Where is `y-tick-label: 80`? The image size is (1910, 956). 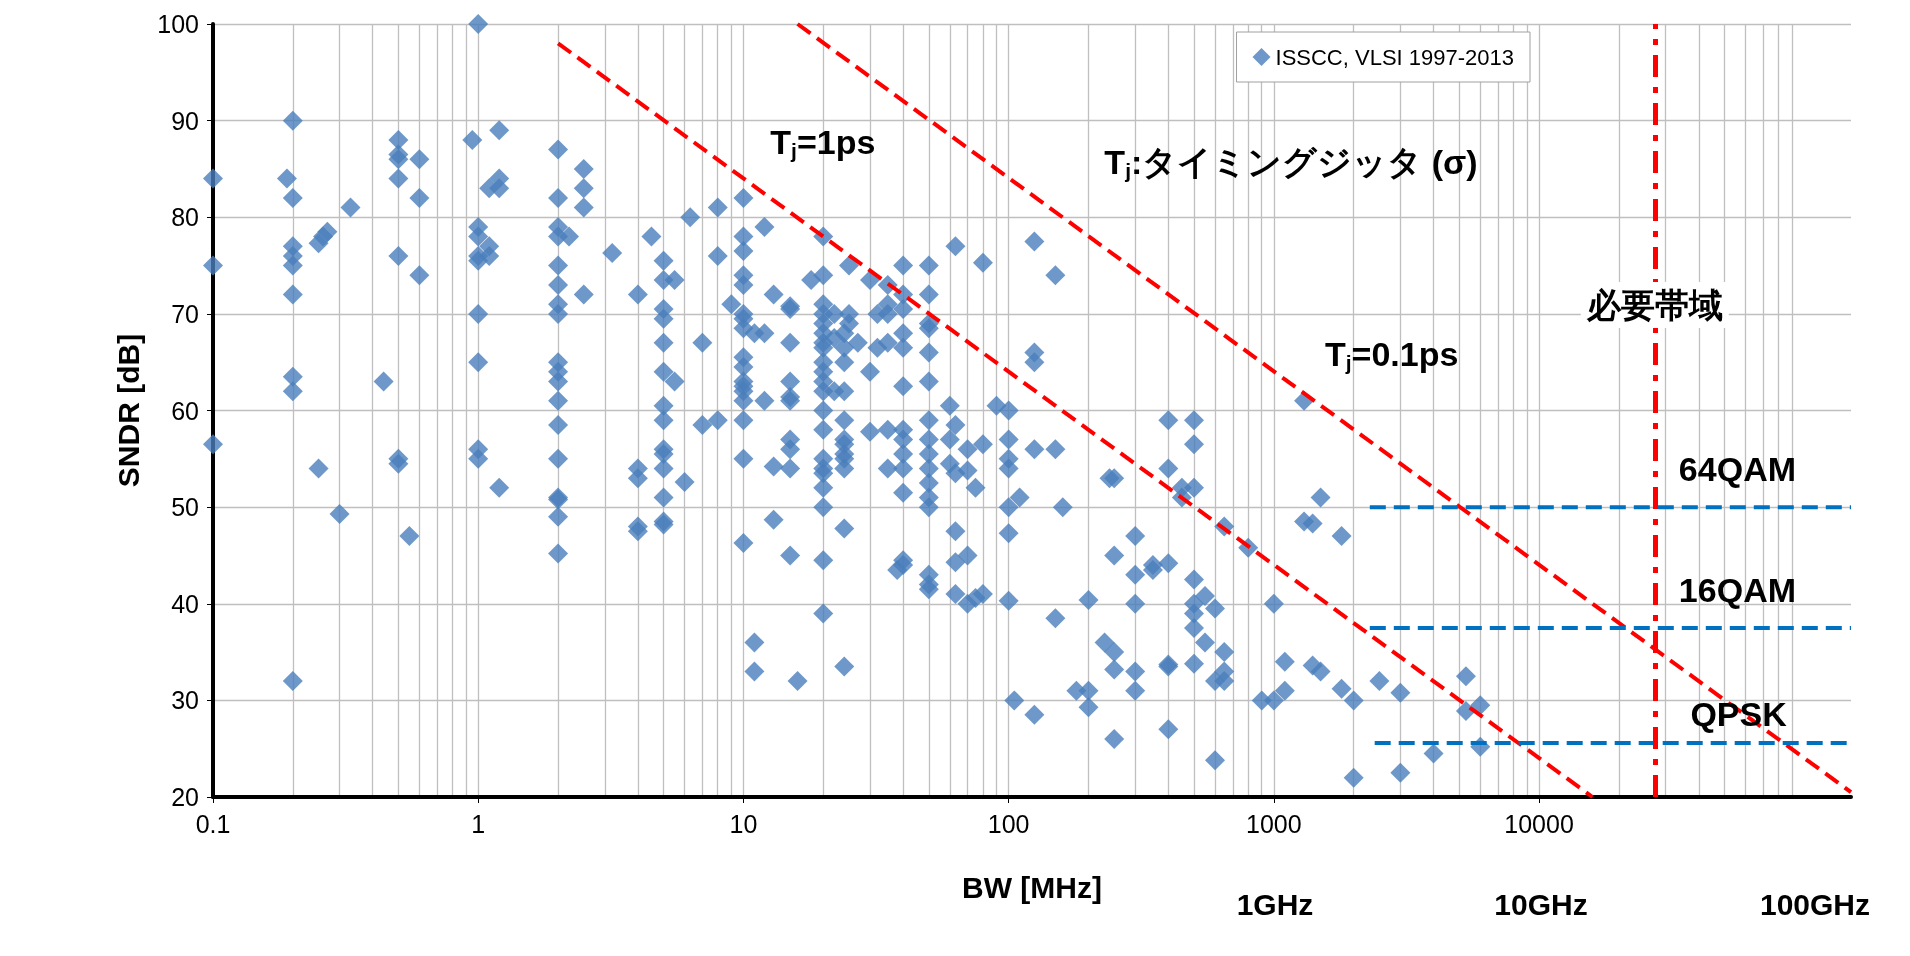 y-tick-label: 80 is located at coordinates (185, 217).